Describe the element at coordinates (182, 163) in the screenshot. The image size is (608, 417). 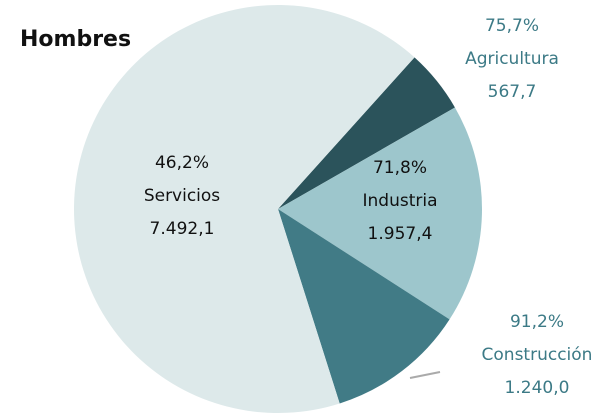
I see `percent-label: 46,2%` at that location.